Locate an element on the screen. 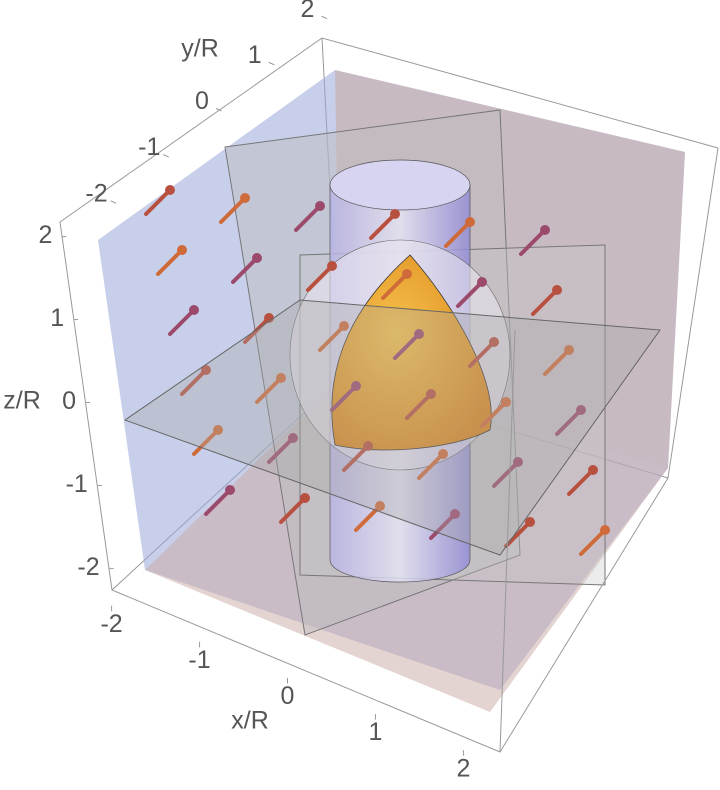  x-tick-label: -2 is located at coordinates (111, 624).